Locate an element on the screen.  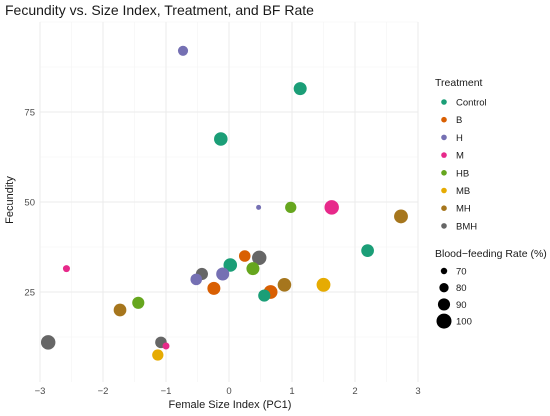
x-tick-label: −2 is located at coordinates (103, 391).